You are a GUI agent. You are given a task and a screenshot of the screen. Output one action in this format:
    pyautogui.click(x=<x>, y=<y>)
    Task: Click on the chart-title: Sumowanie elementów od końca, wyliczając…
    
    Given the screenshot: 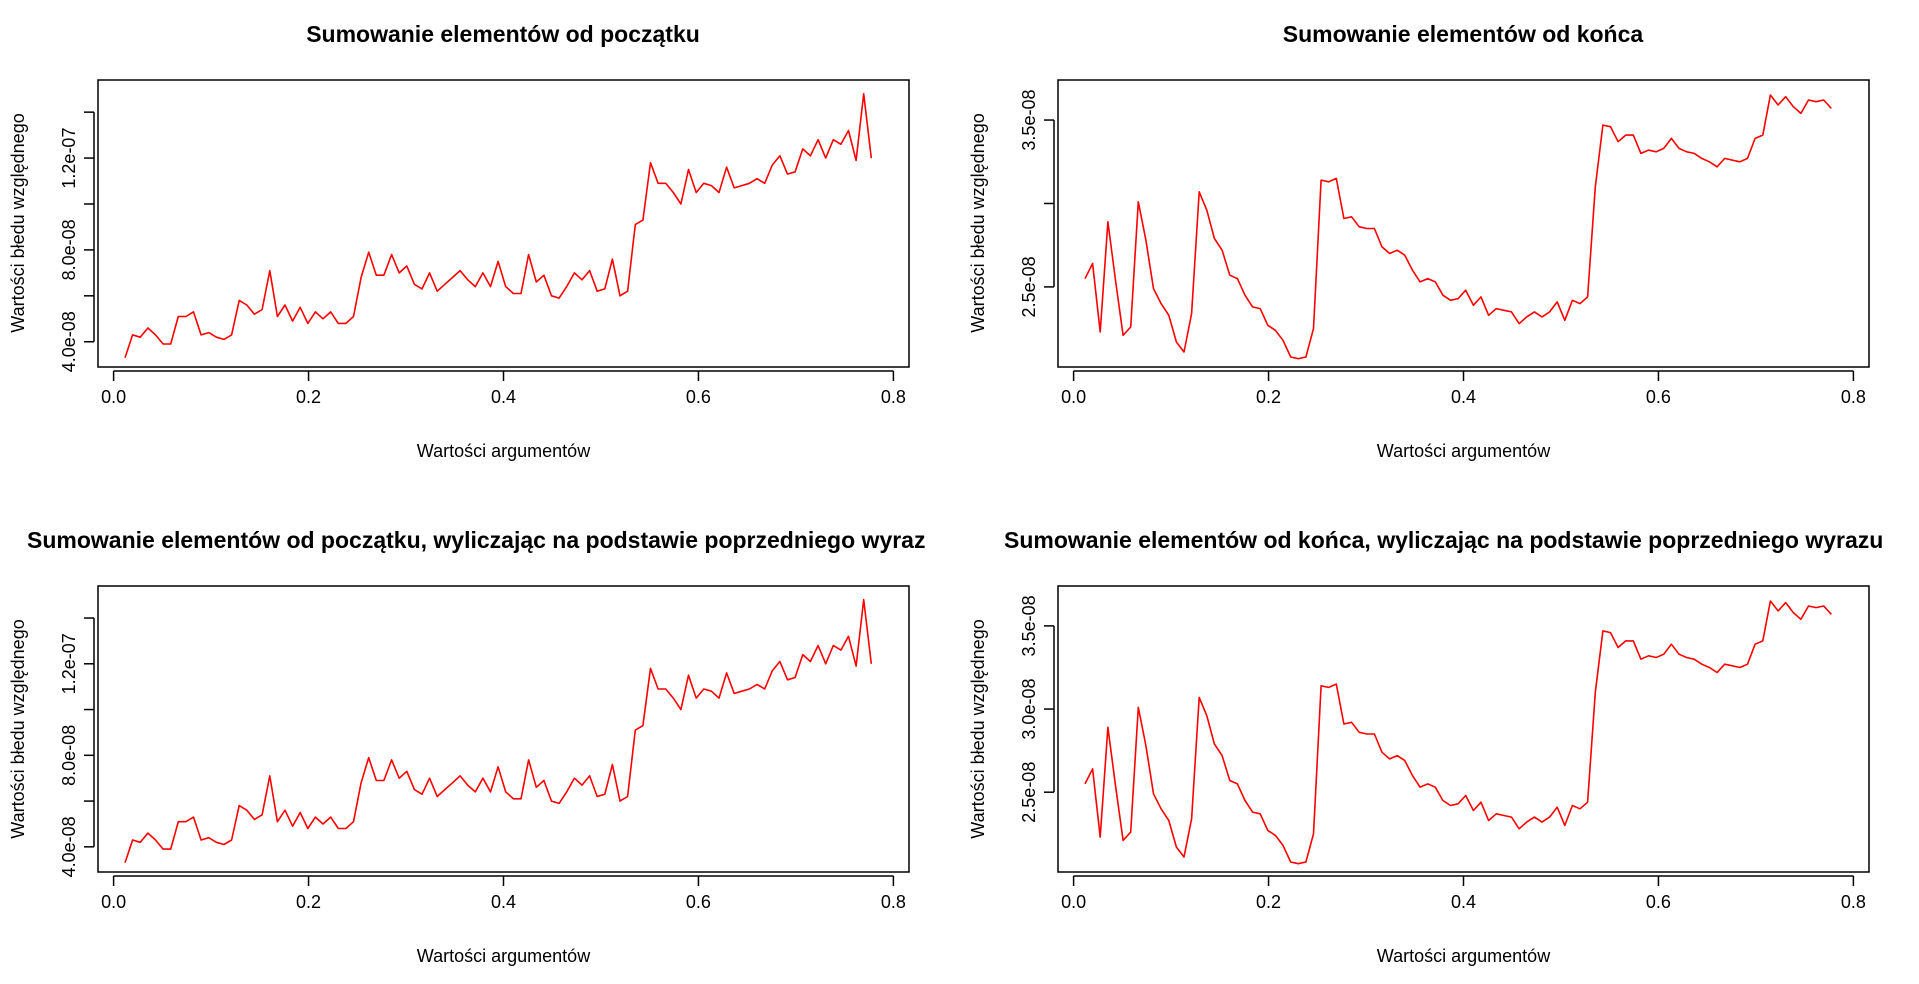 What is the action you would take?
    pyautogui.click(x=1443, y=540)
    